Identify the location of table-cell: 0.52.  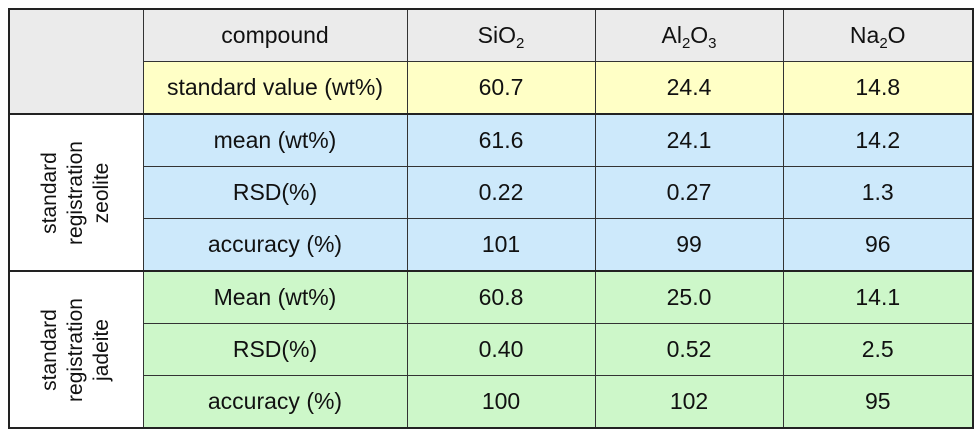
(689, 349).